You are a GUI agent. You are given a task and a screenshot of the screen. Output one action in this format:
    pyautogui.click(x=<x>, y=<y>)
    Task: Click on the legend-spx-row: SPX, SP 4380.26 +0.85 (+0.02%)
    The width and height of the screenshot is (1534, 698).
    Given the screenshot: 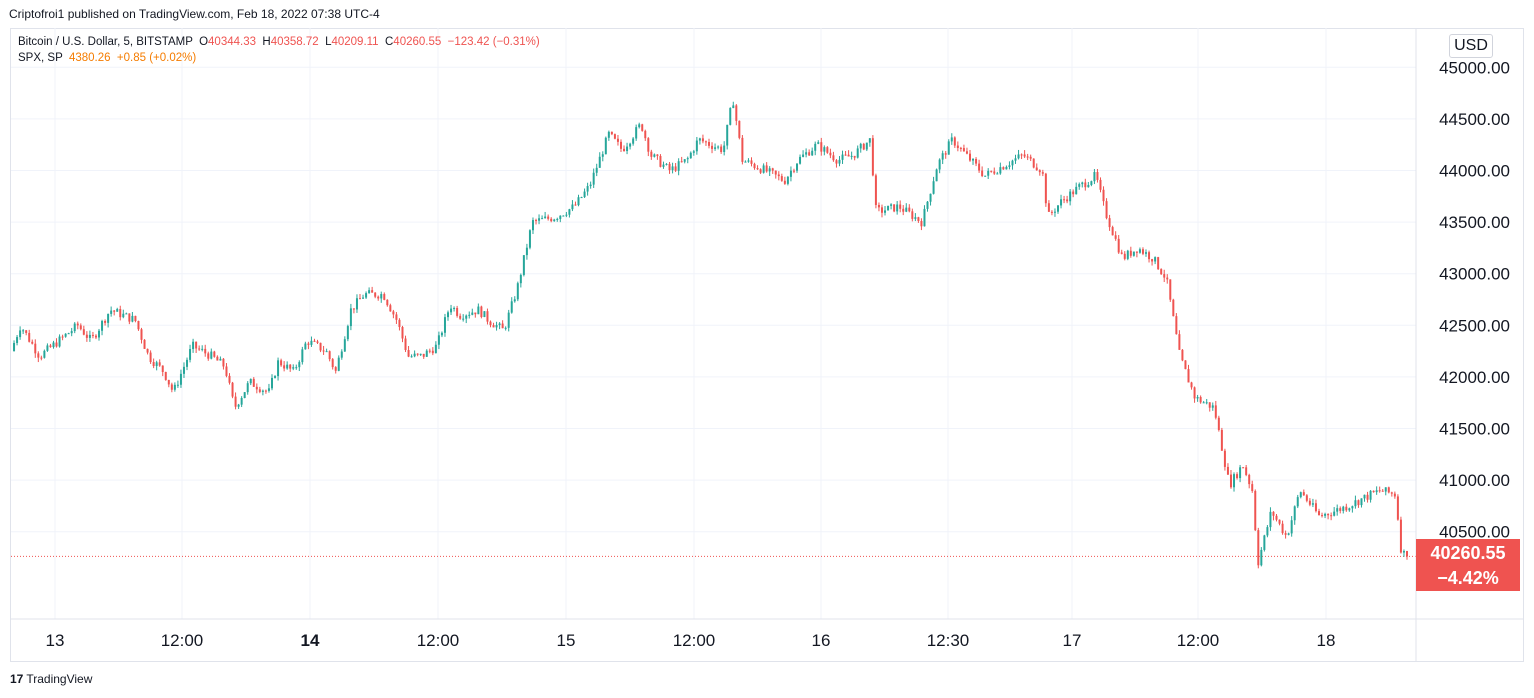 What is the action you would take?
    pyautogui.click(x=279, y=58)
    